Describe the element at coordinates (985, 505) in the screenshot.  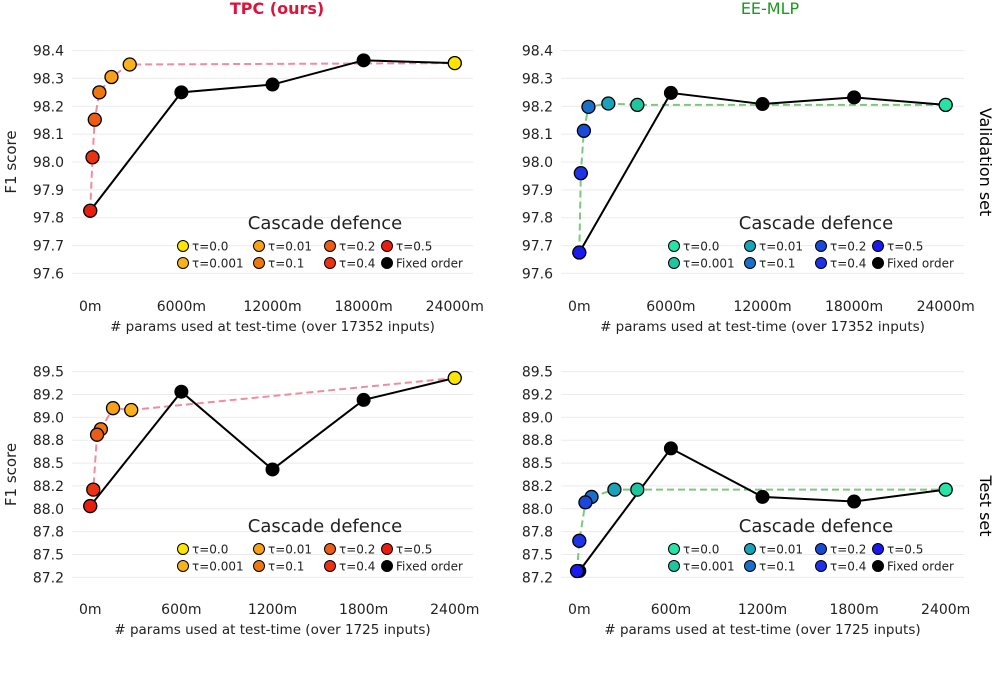
I see `row-title-test: Test set` at that location.